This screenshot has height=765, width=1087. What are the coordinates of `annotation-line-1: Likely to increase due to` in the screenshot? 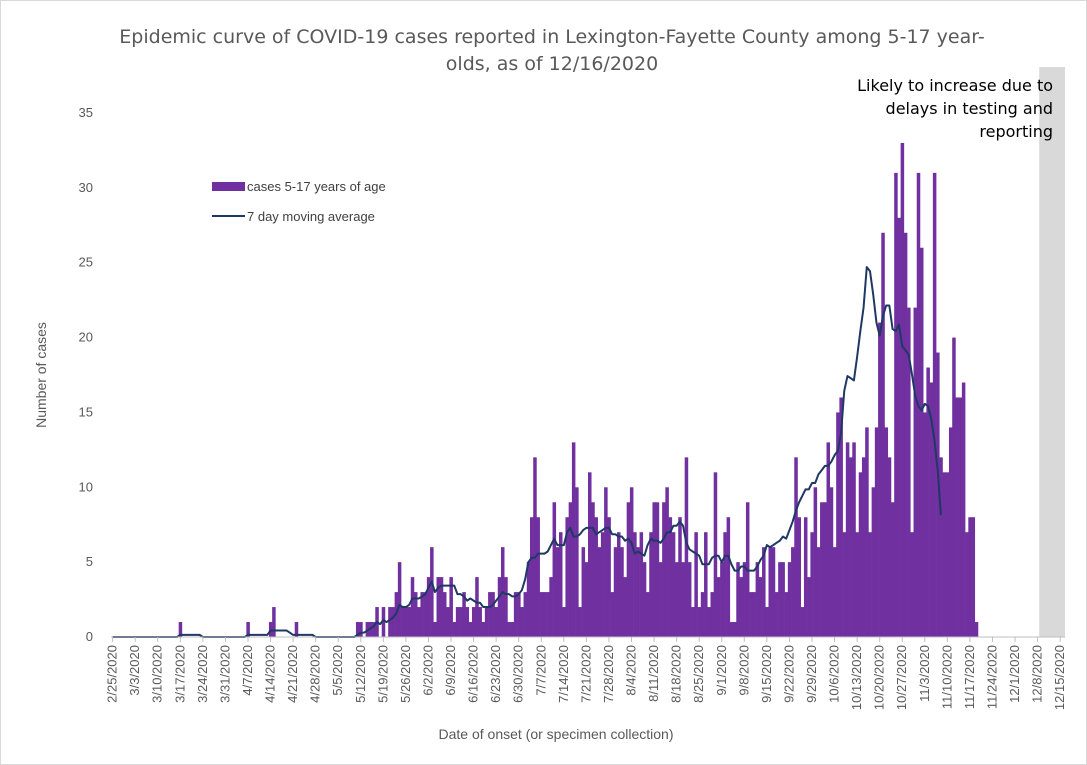 It's located at (955, 85).